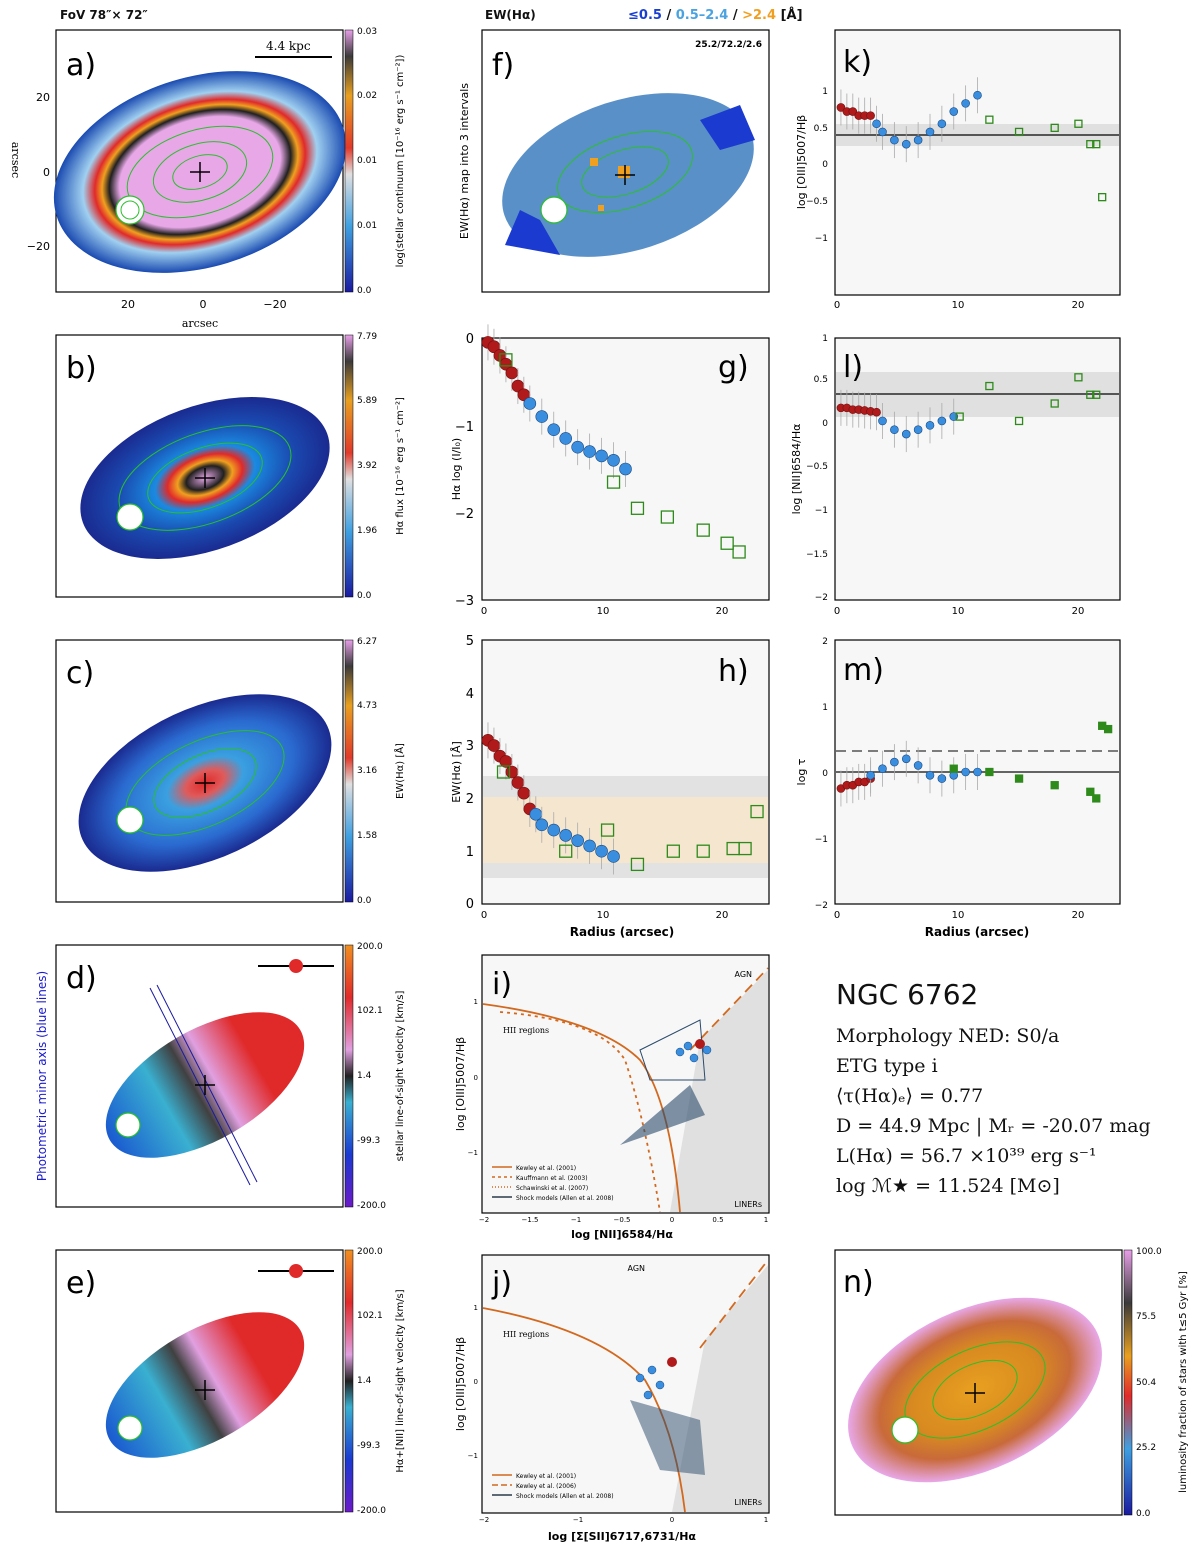 The image size is (1200, 1557). I want to click on info-stellar-mass: log ℳ★ = 11.524 [M⊙], so click(948, 1186).